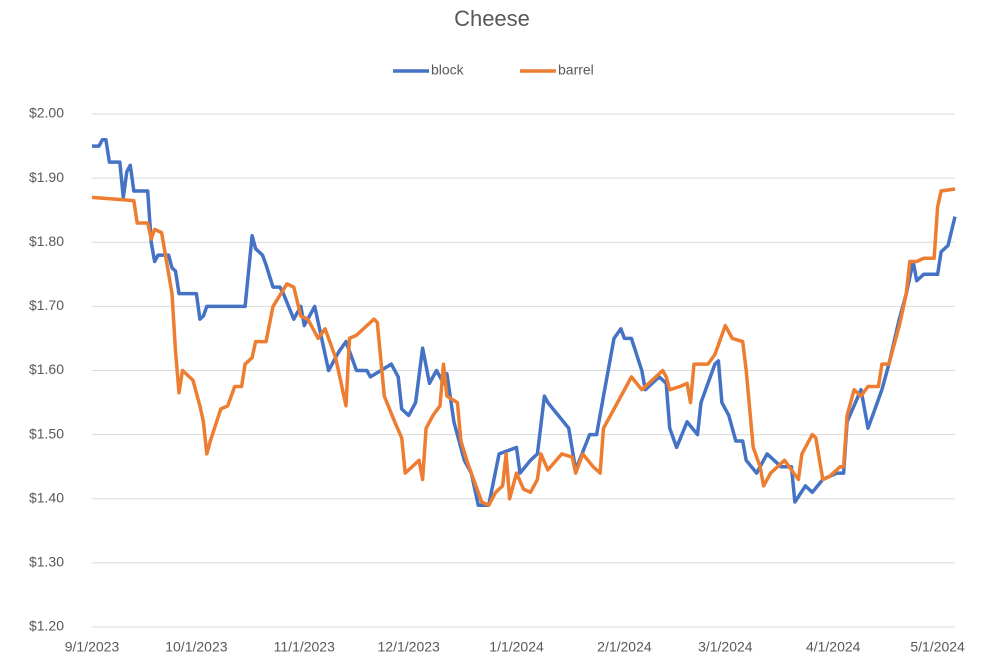 Image resolution: width=993 pixels, height=663 pixels. Describe the element at coordinates (409, 647) in the screenshot. I see `x-tick-label: 12/1/2023` at that location.